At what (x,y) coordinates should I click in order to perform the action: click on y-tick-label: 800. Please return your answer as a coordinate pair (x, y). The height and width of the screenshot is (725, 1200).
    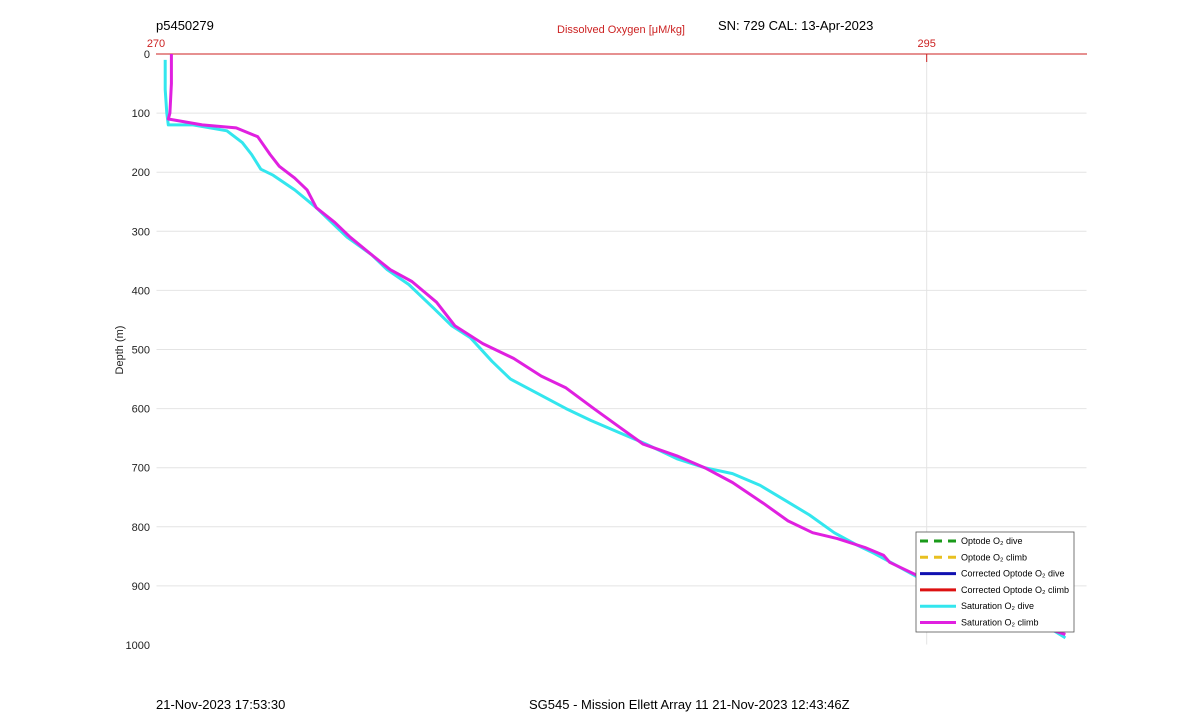
    Looking at the image, I should click on (141, 528).